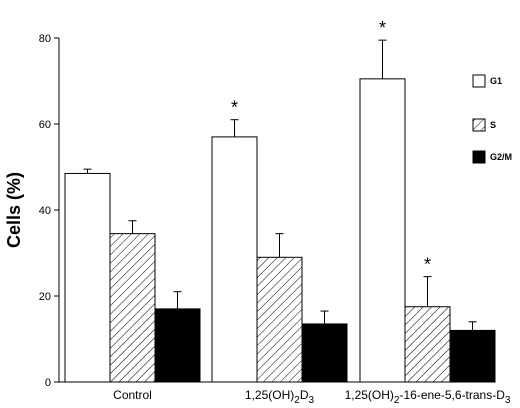  I want to click on y-tick-label: 60, so click(45, 125).